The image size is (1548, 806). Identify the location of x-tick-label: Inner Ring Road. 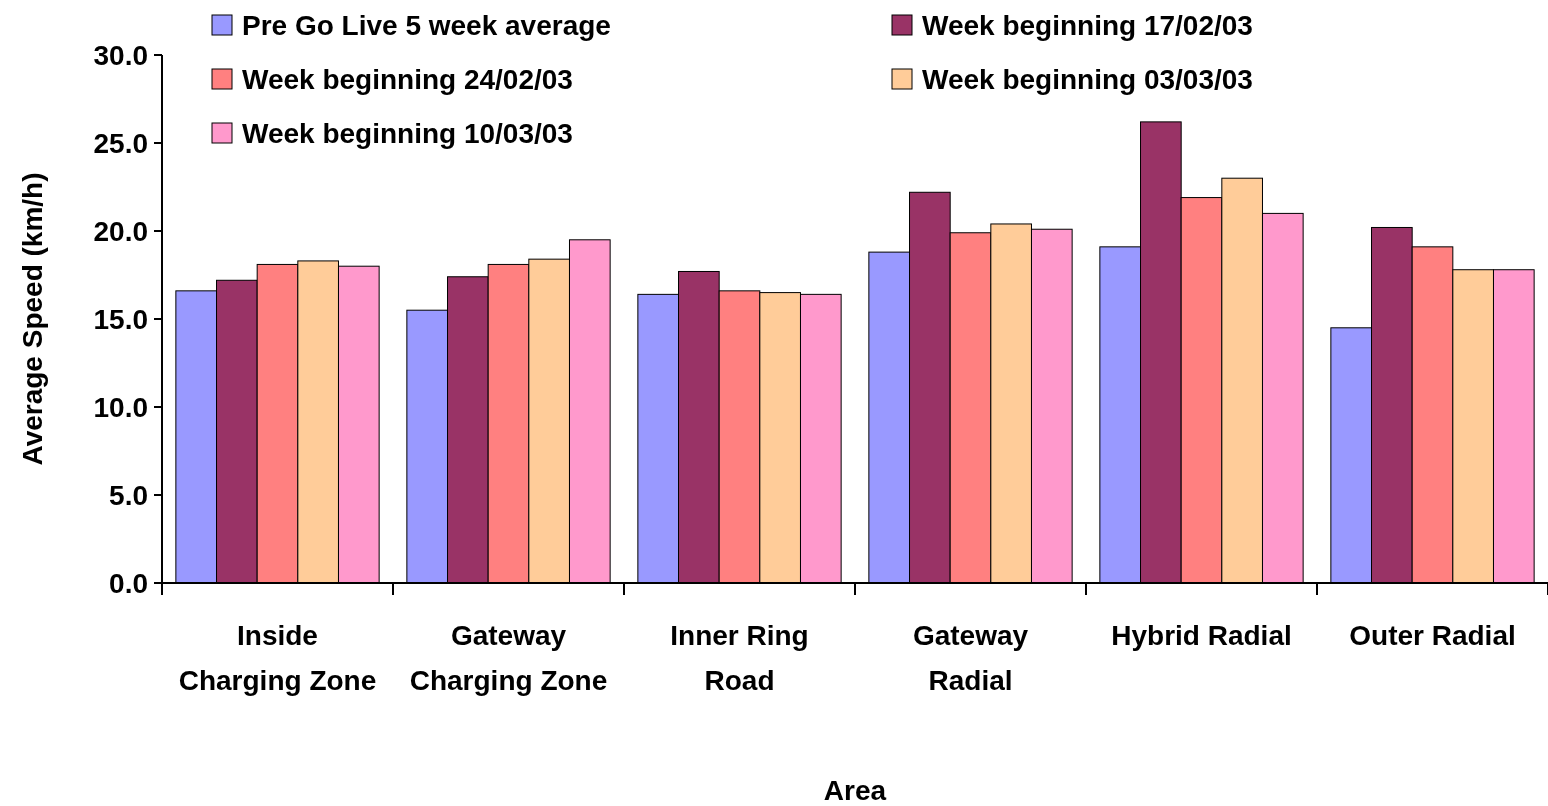
(739, 658).